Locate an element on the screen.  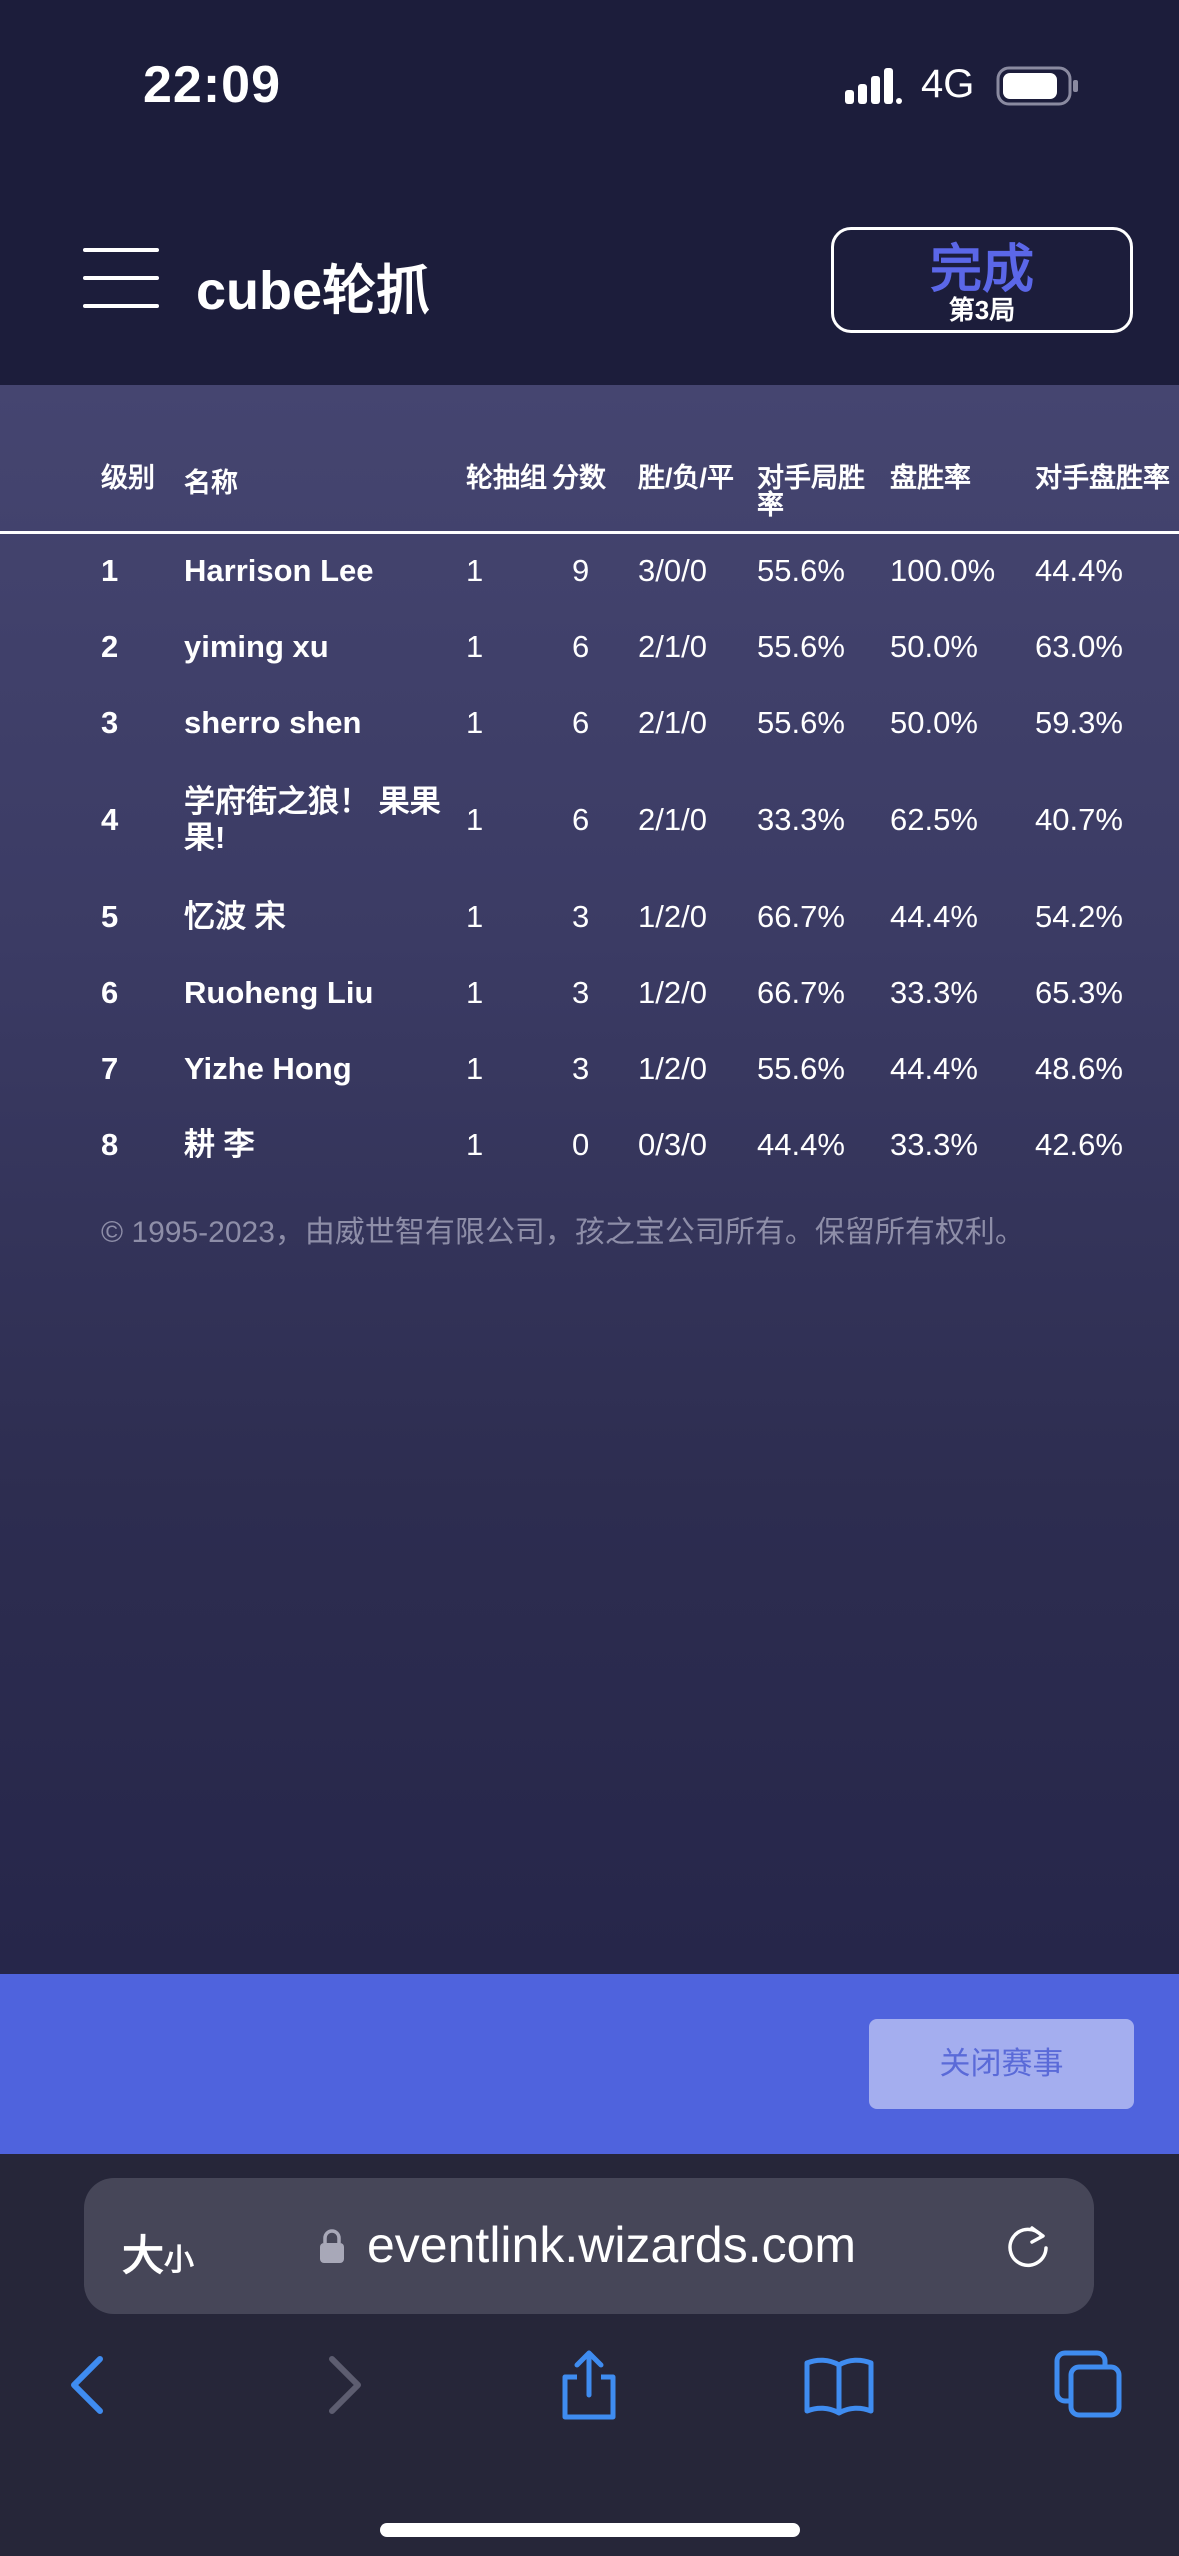
reload-icon is located at coordinates (1028, 2246).